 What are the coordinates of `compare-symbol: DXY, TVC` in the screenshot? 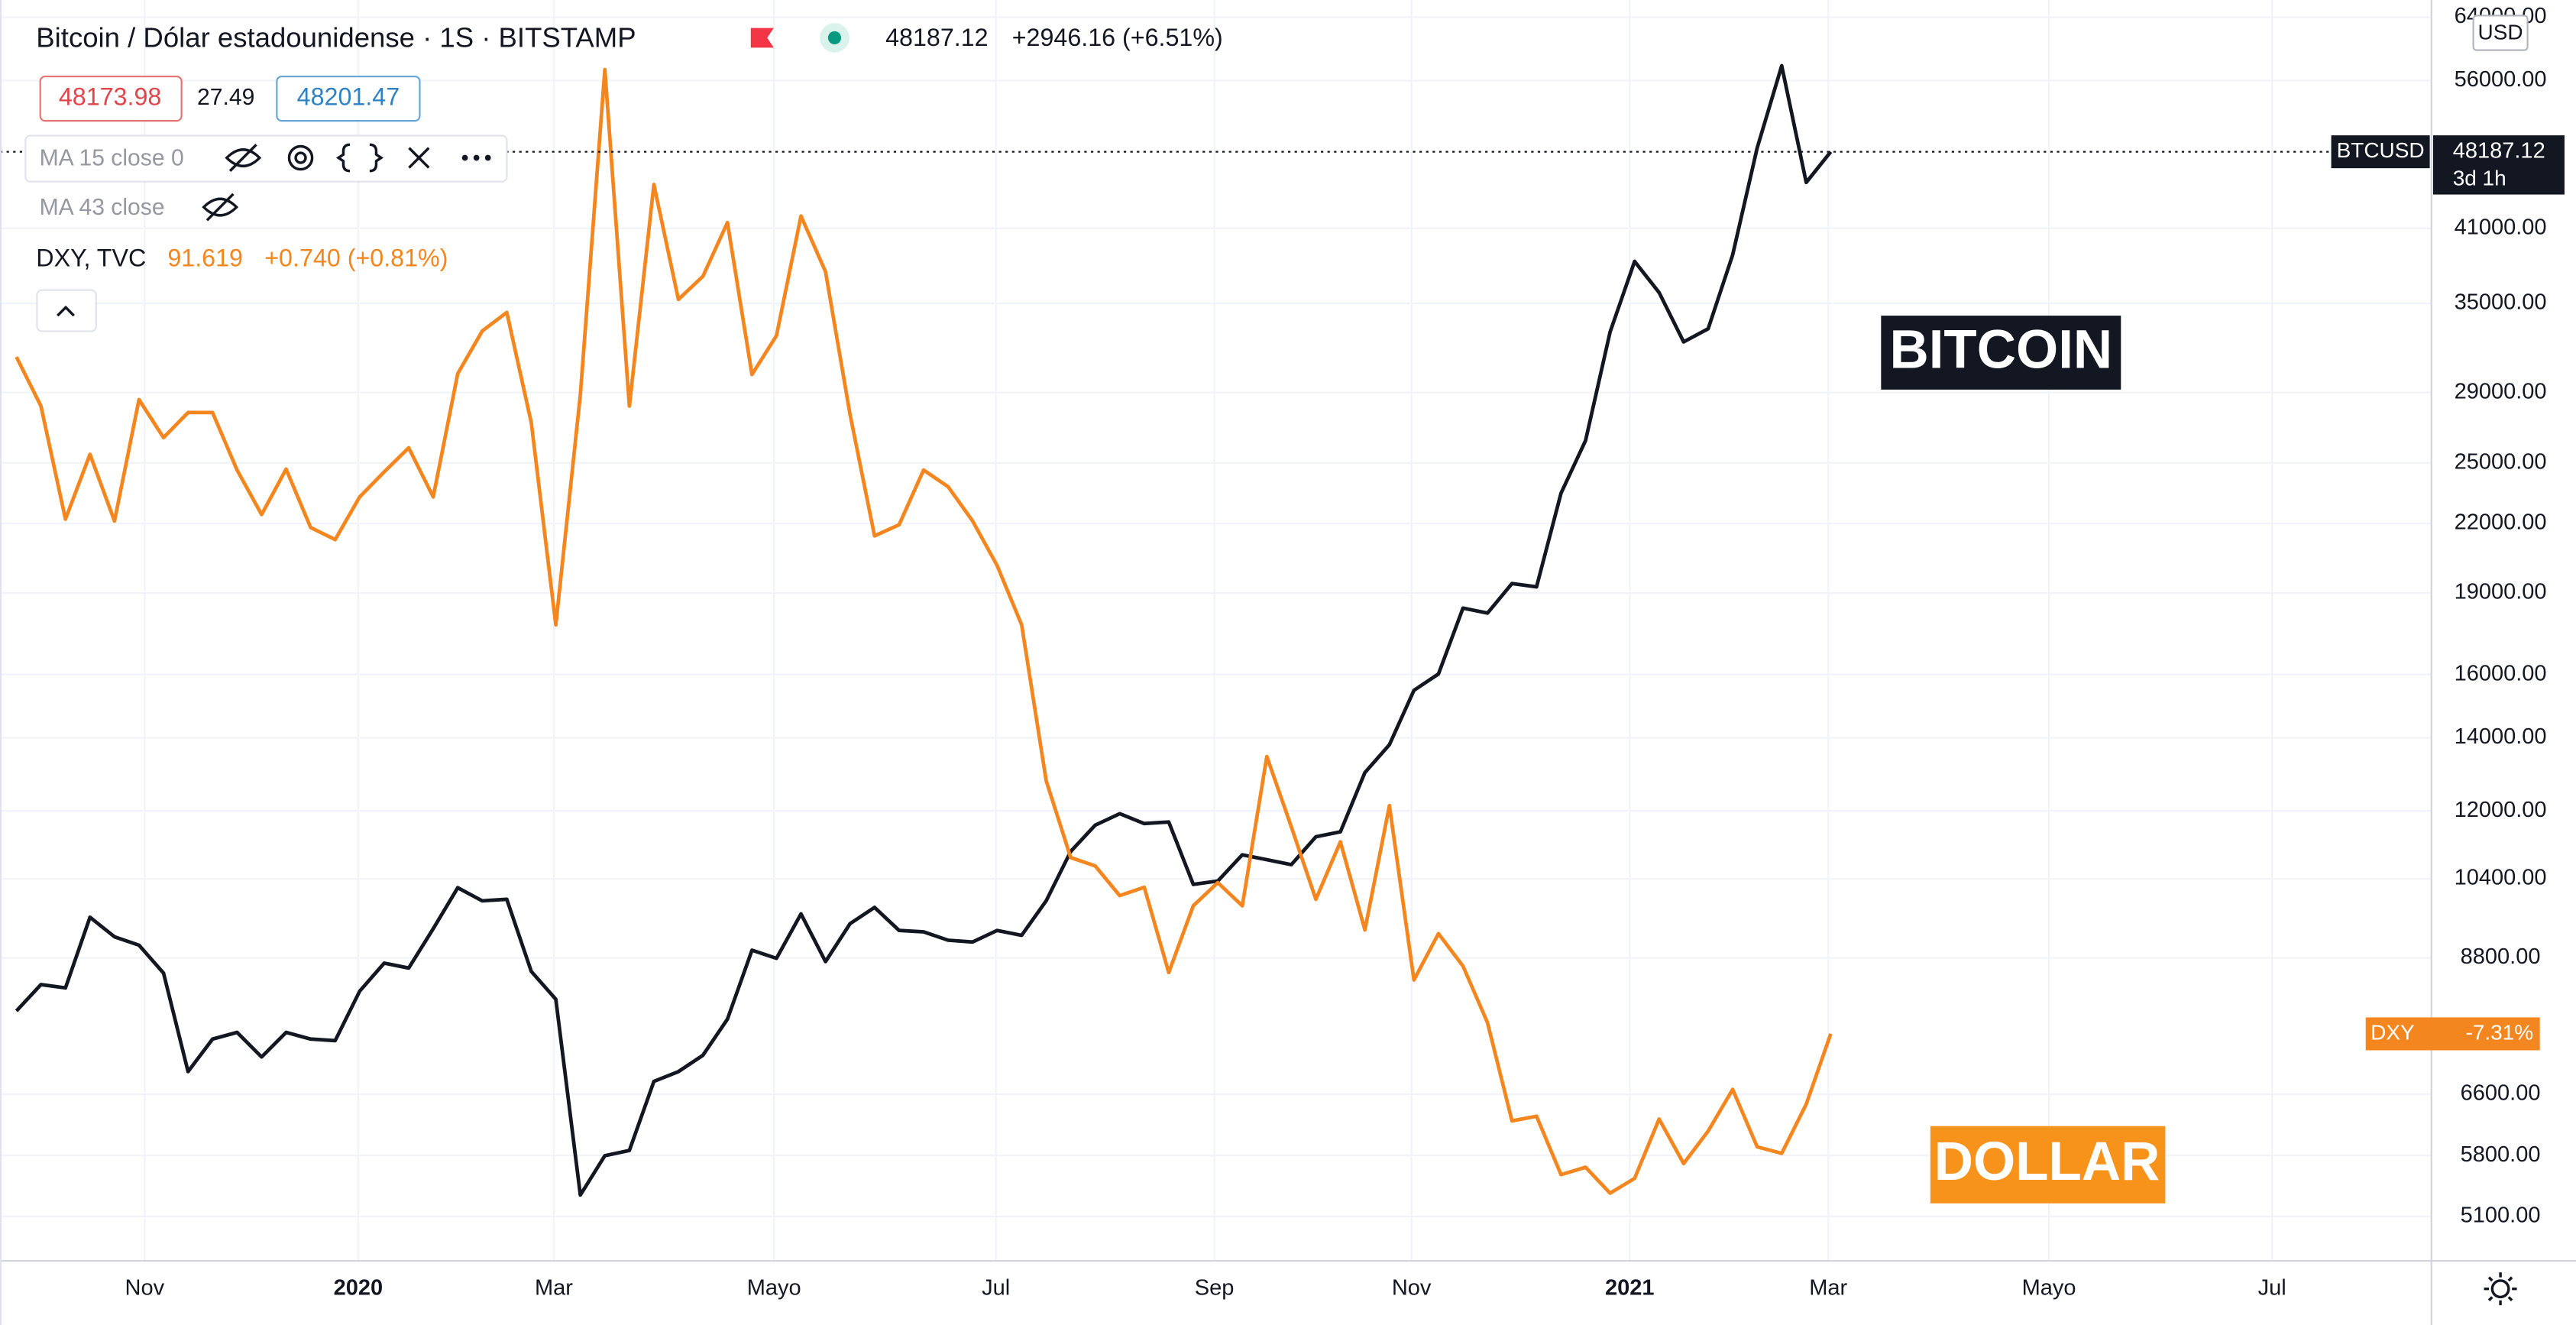 It's located at (91, 257).